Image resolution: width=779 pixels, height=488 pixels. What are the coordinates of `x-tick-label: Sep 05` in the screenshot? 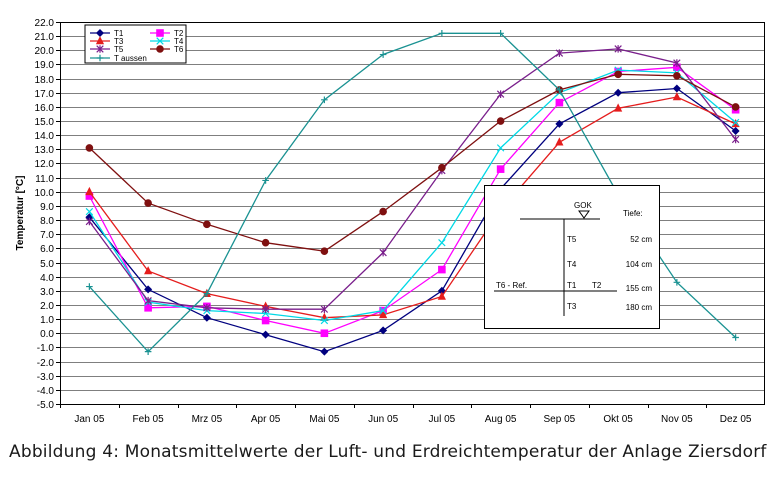 It's located at (560, 419).